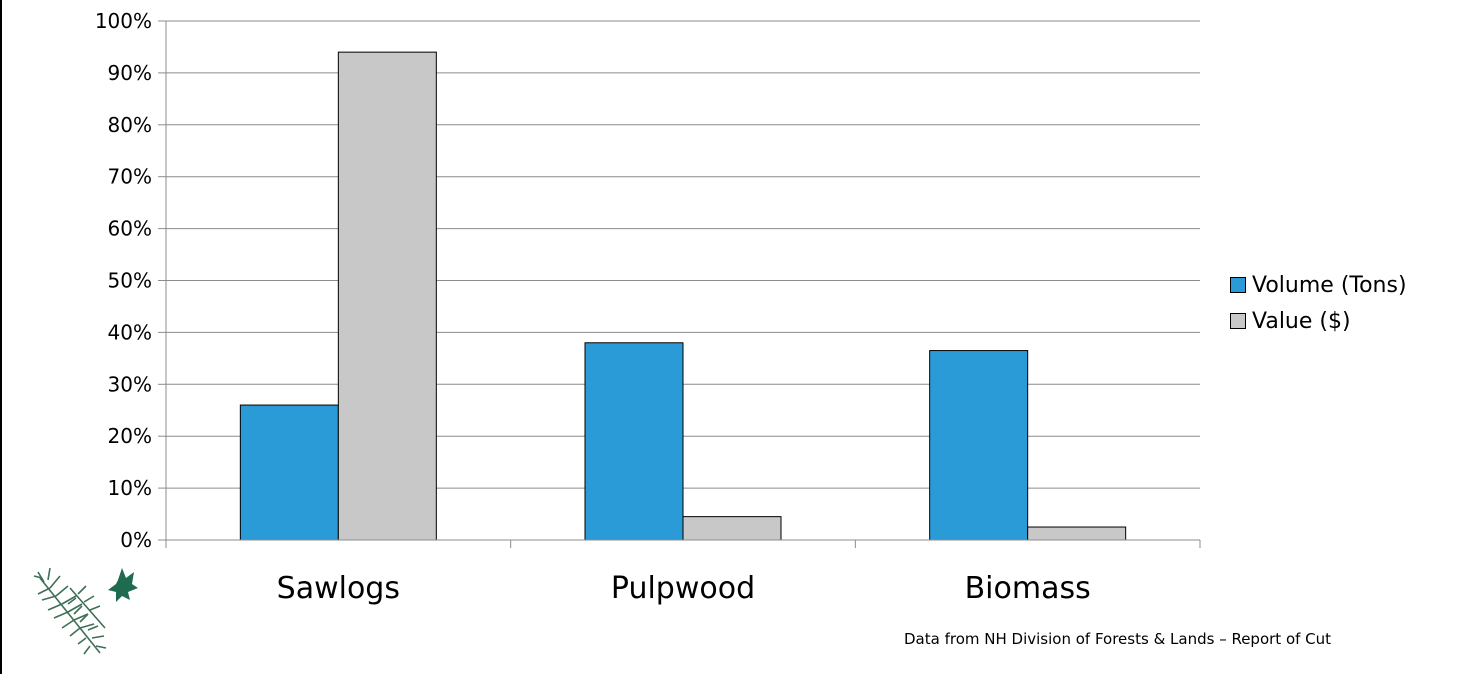 The height and width of the screenshot is (674, 1464). I want to click on bar-value-sawlogs, so click(387, 296).